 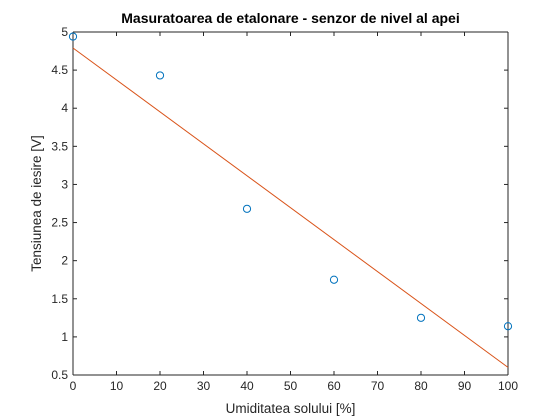 I want to click on x-tick-label: 80, so click(x=421, y=386).